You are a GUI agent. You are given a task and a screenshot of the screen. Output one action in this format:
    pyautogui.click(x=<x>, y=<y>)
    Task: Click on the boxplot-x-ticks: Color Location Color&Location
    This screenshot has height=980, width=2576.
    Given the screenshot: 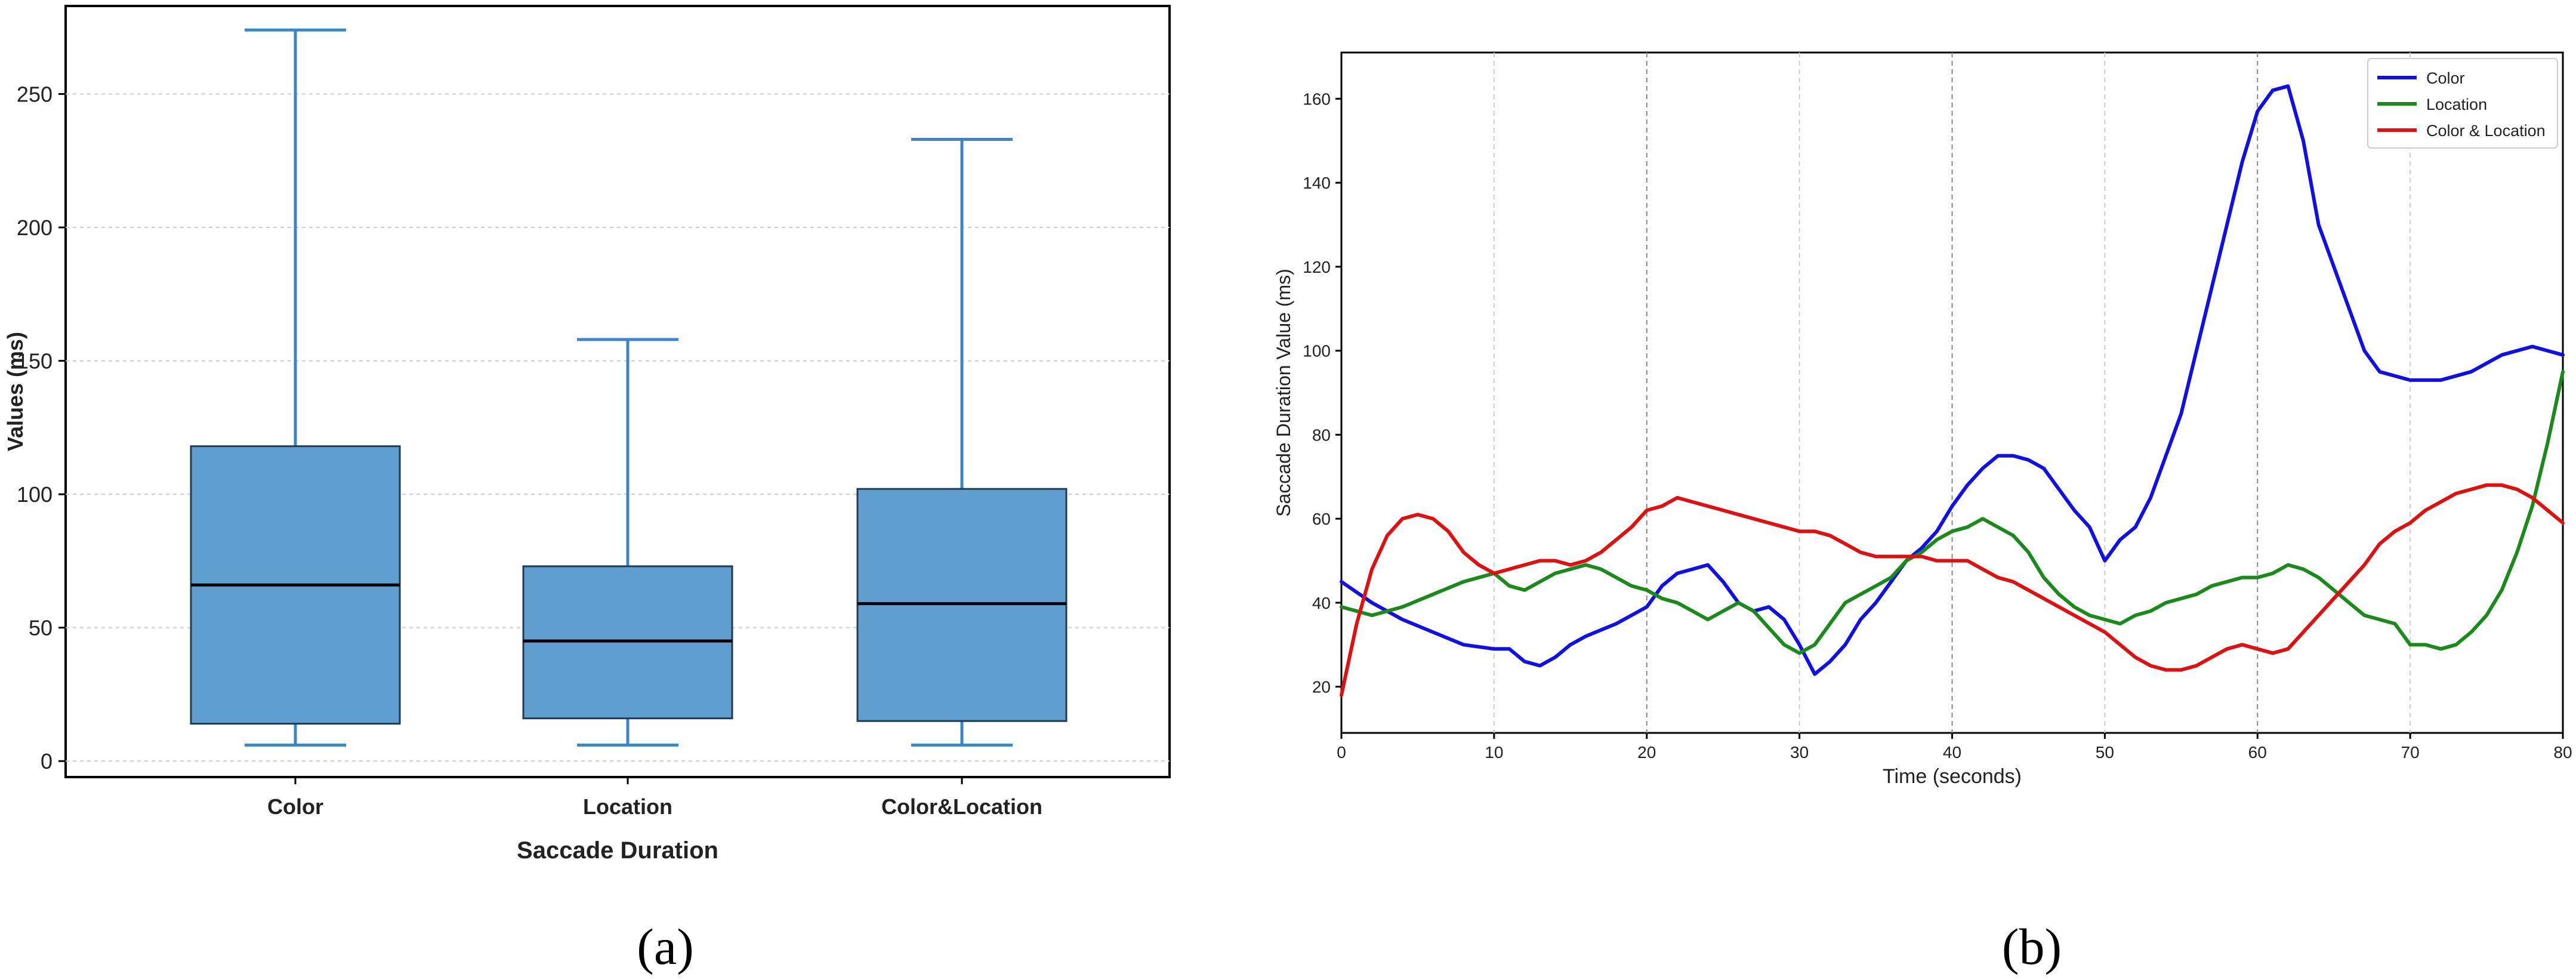 What is the action you would take?
    pyautogui.click(x=654, y=798)
    